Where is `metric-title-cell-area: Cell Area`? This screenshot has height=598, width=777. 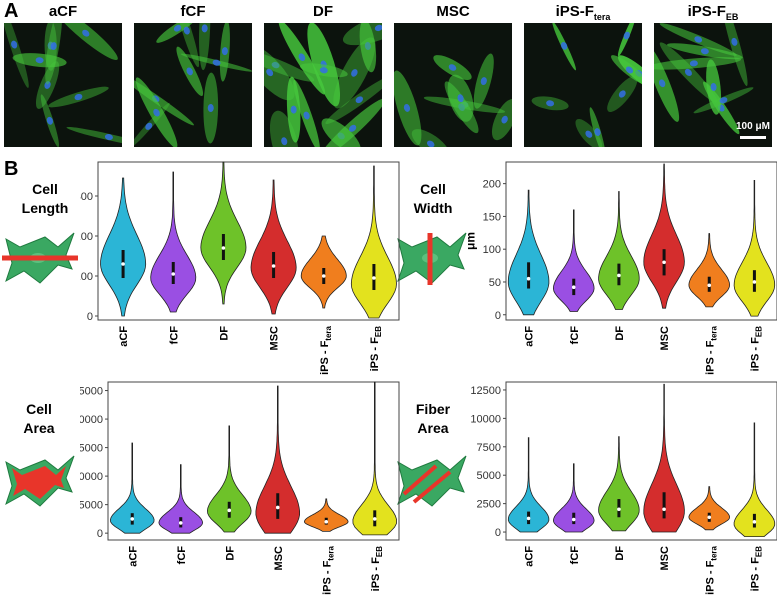 metric-title-cell-area: Cell Area is located at coordinates (39, 418).